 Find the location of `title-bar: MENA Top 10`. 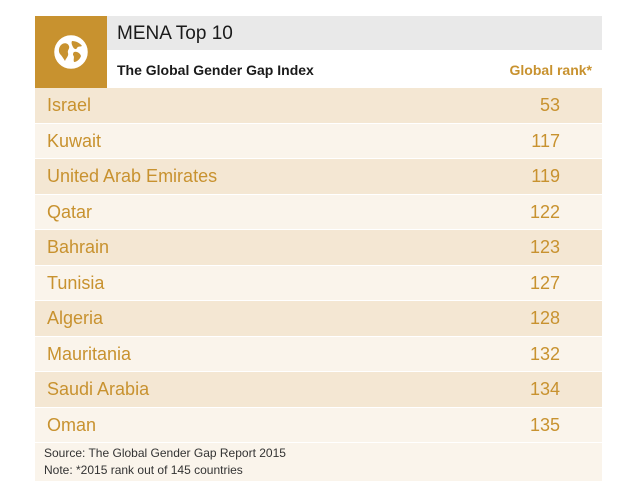

title-bar: MENA Top 10 is located at coordinates (354, 33).